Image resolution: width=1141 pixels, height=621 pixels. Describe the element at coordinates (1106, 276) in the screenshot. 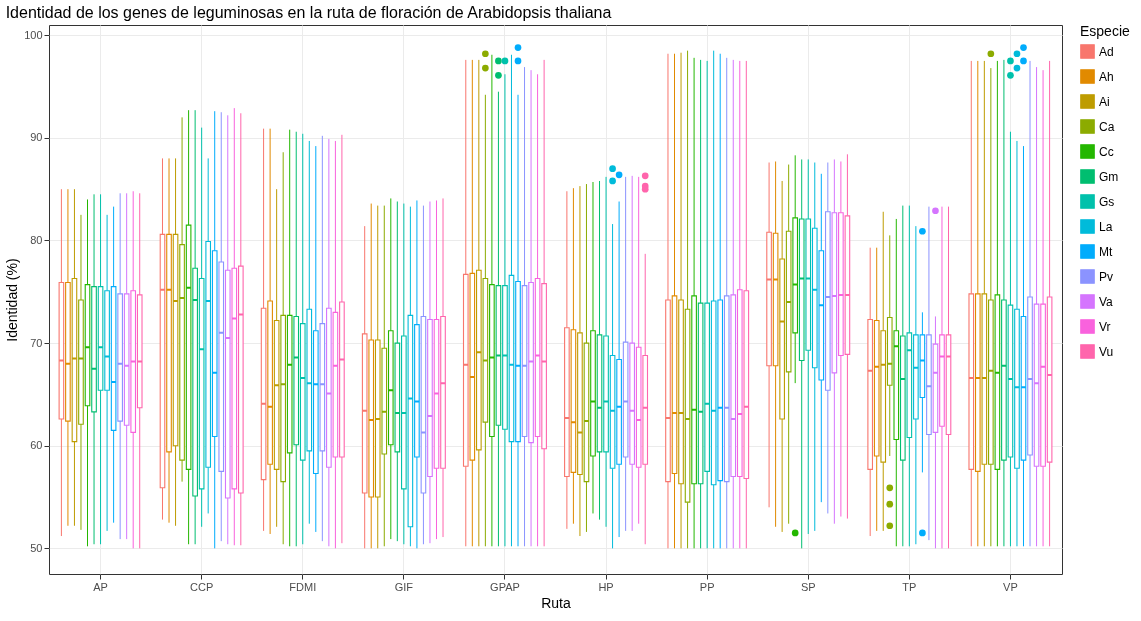

I see `legend-label: Pv` at that location.